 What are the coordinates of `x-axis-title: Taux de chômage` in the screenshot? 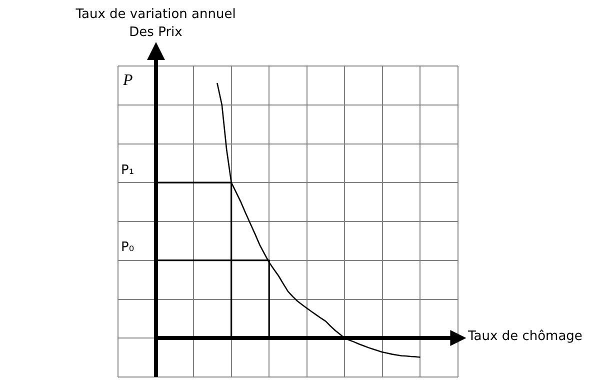 It's located at (525, 337).